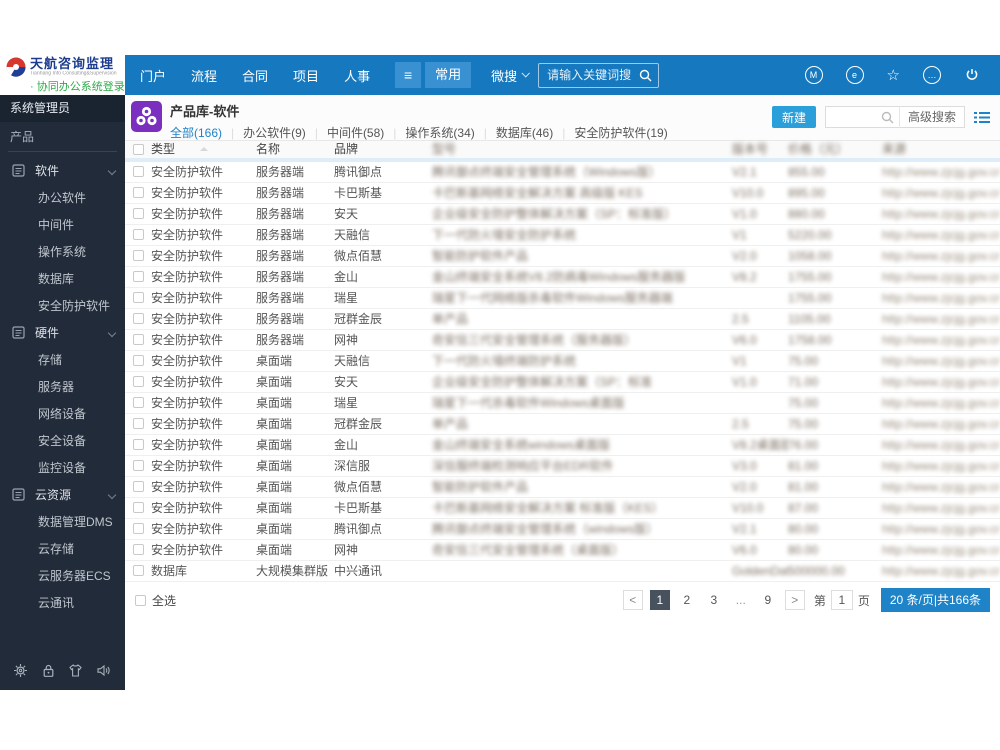 The height and width of the screenshot is (750, 1000). Describe the element at coordinates (429, 132) in the screenshot. I see `tab-3: 操作系统(34)` at that location.